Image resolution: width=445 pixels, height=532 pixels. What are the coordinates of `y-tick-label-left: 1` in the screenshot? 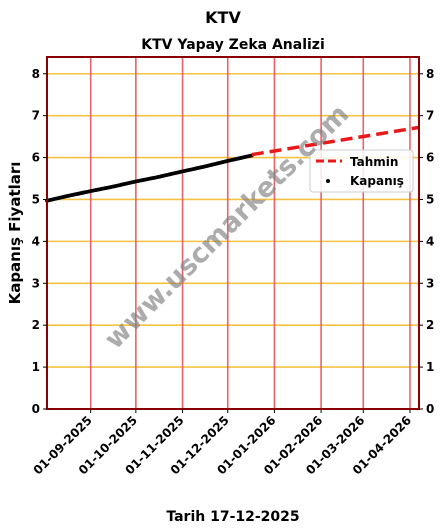 It's located at (36, 367).